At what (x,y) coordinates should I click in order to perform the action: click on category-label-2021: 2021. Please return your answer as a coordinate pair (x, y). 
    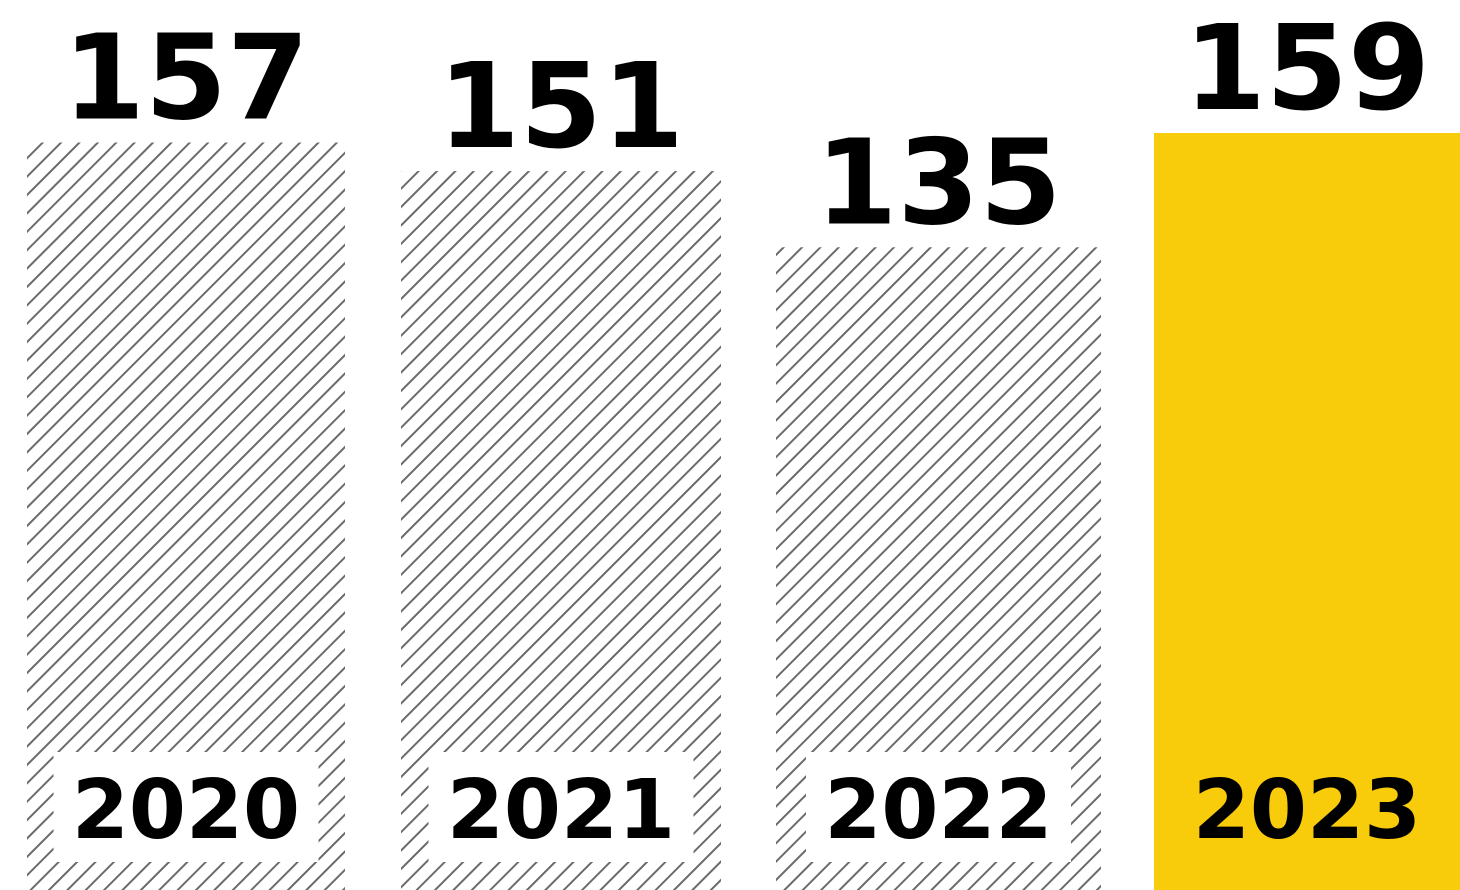
    Looking at the image, I should click on (561, 810).